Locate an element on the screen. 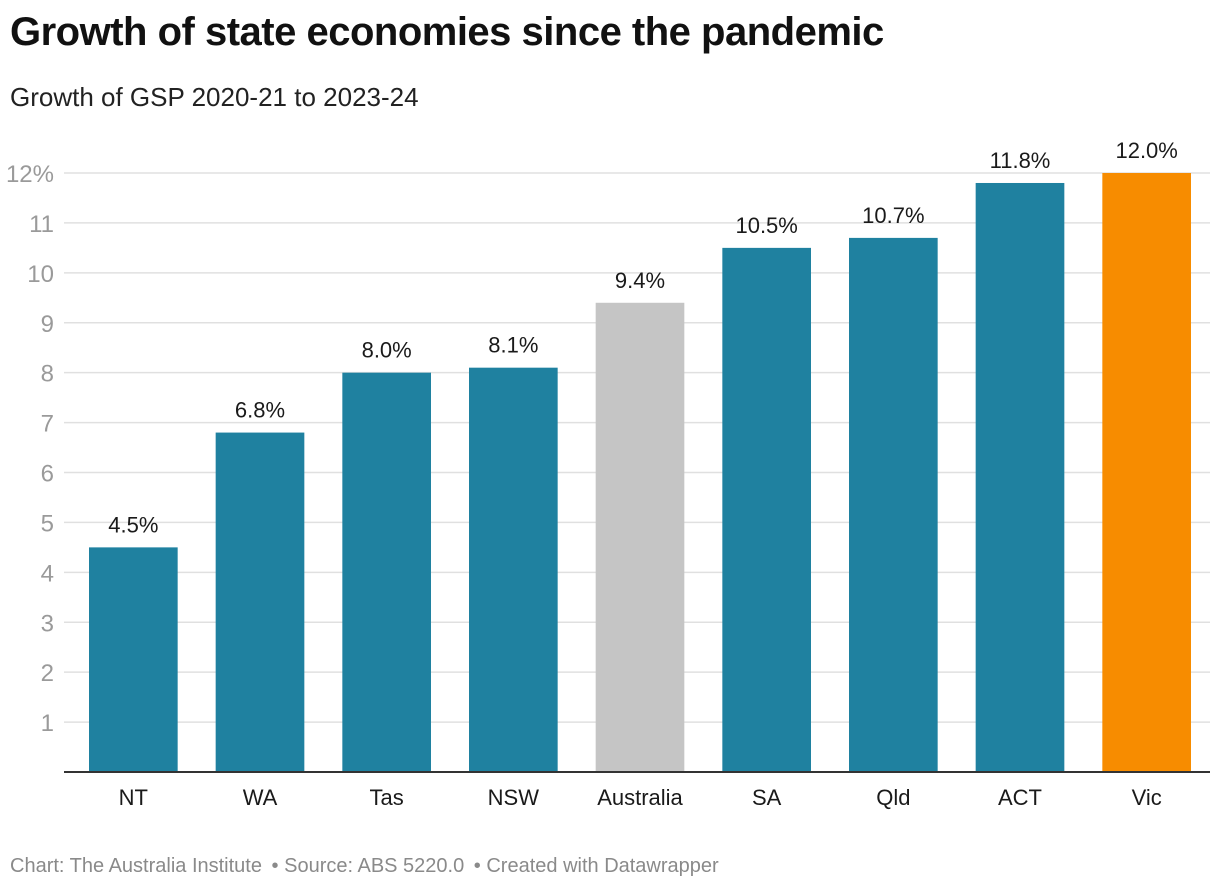 The height and width of the screenshot is (892, 1220). x-tick-label: NSW is located at coordinates (514, 797).